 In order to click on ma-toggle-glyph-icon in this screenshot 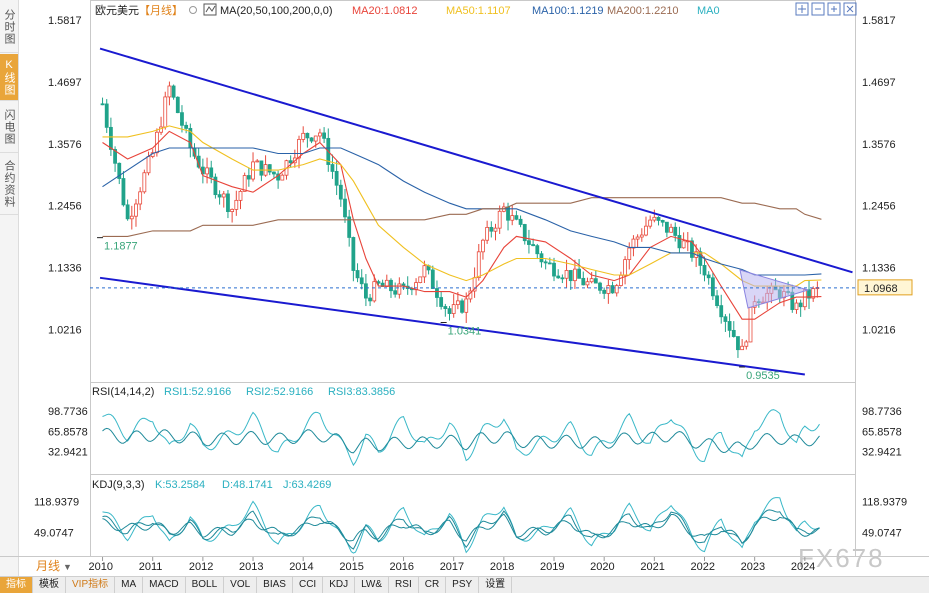, I will do `click(210, 9)`.